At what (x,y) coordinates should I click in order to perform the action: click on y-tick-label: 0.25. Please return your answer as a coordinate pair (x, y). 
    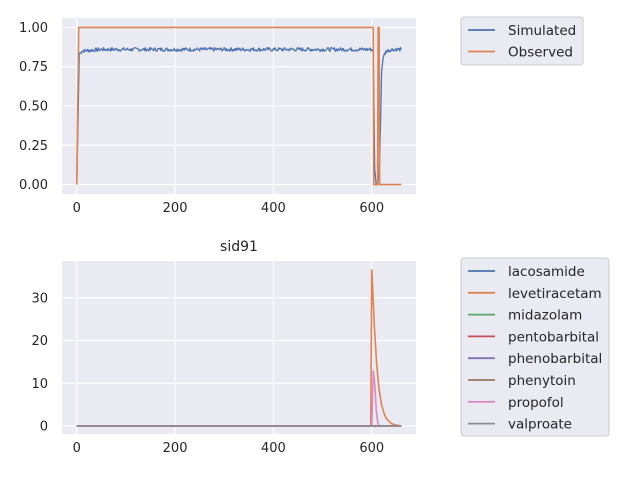
    Looking at the image, I should click on (33, 146).